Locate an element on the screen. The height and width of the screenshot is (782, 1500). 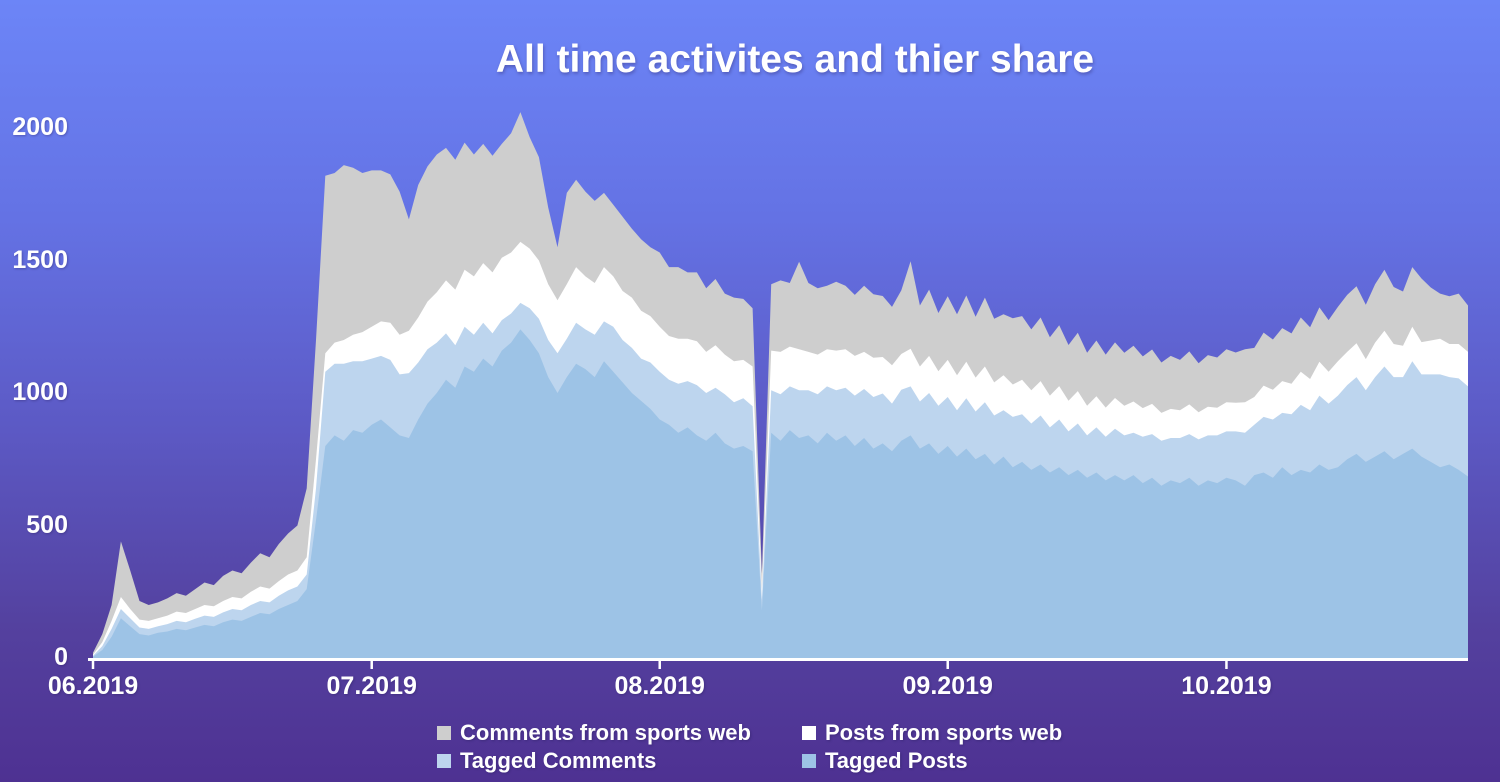
x-axis-tick-label: 06.2019 is located at coordinates (93, 686).